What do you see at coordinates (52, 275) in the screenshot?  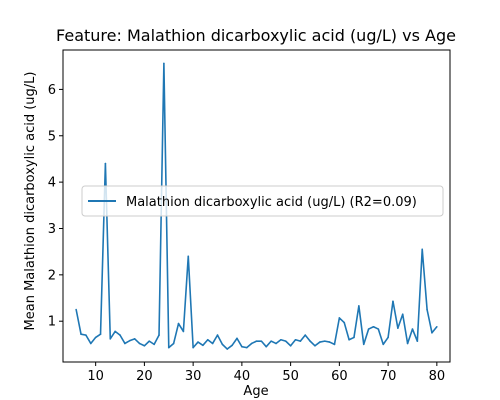 I see `y-tick-label: 2` at bounding box center [52, 275].